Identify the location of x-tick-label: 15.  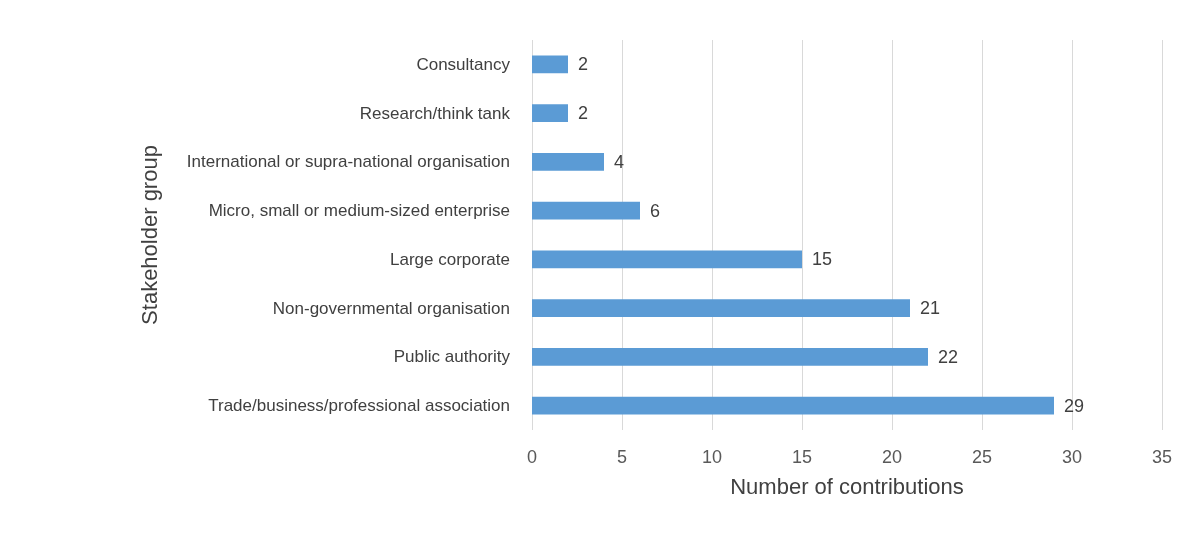
(802, 457).